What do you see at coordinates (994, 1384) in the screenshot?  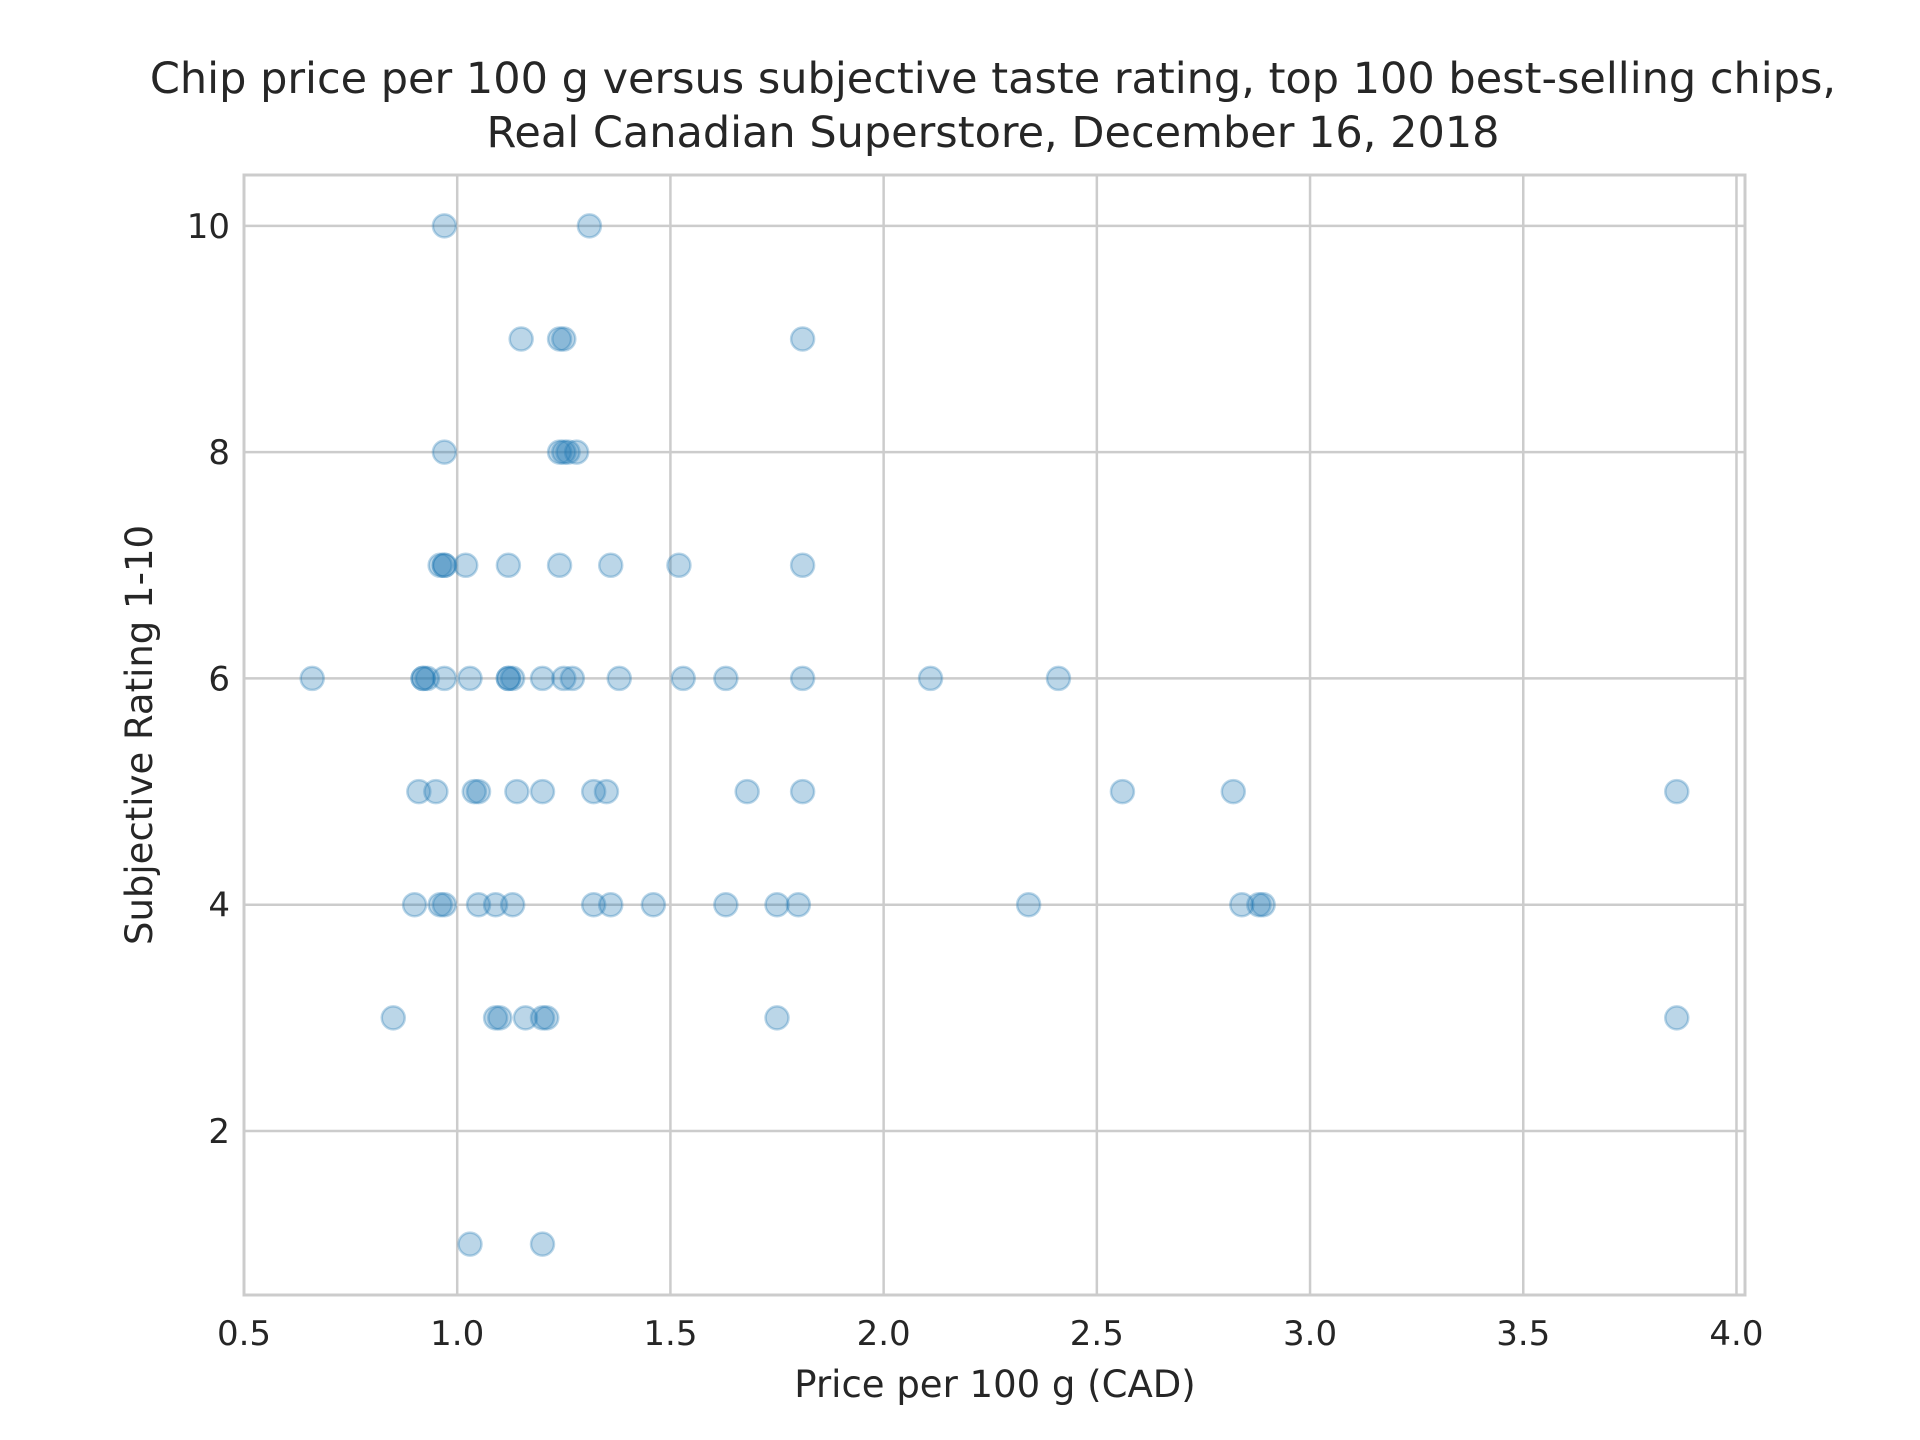 I see `x-axis-label: Price per 100 g (CAD)` at bounding box center [994, 1384].